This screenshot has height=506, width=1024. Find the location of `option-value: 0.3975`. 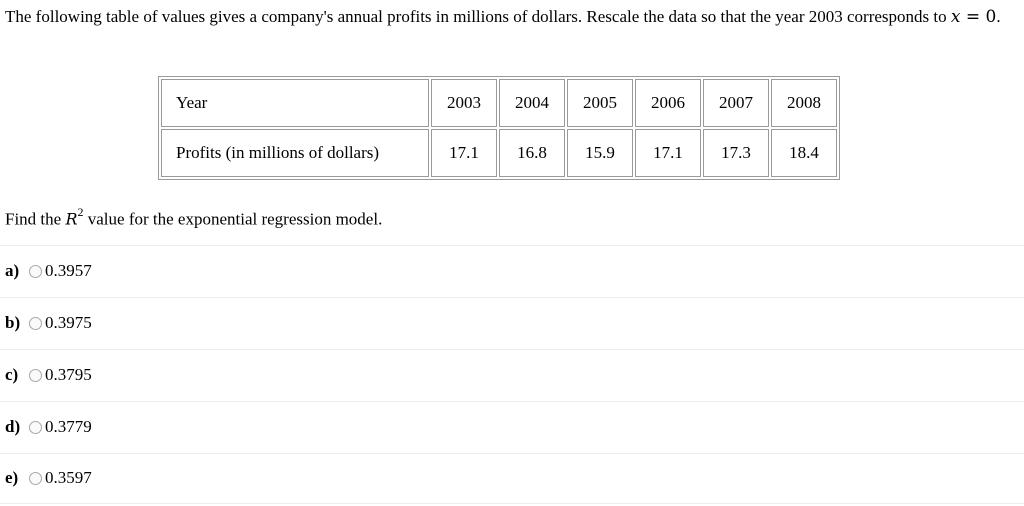

option-value: 0.3975 is located at coordinates (68, 322).